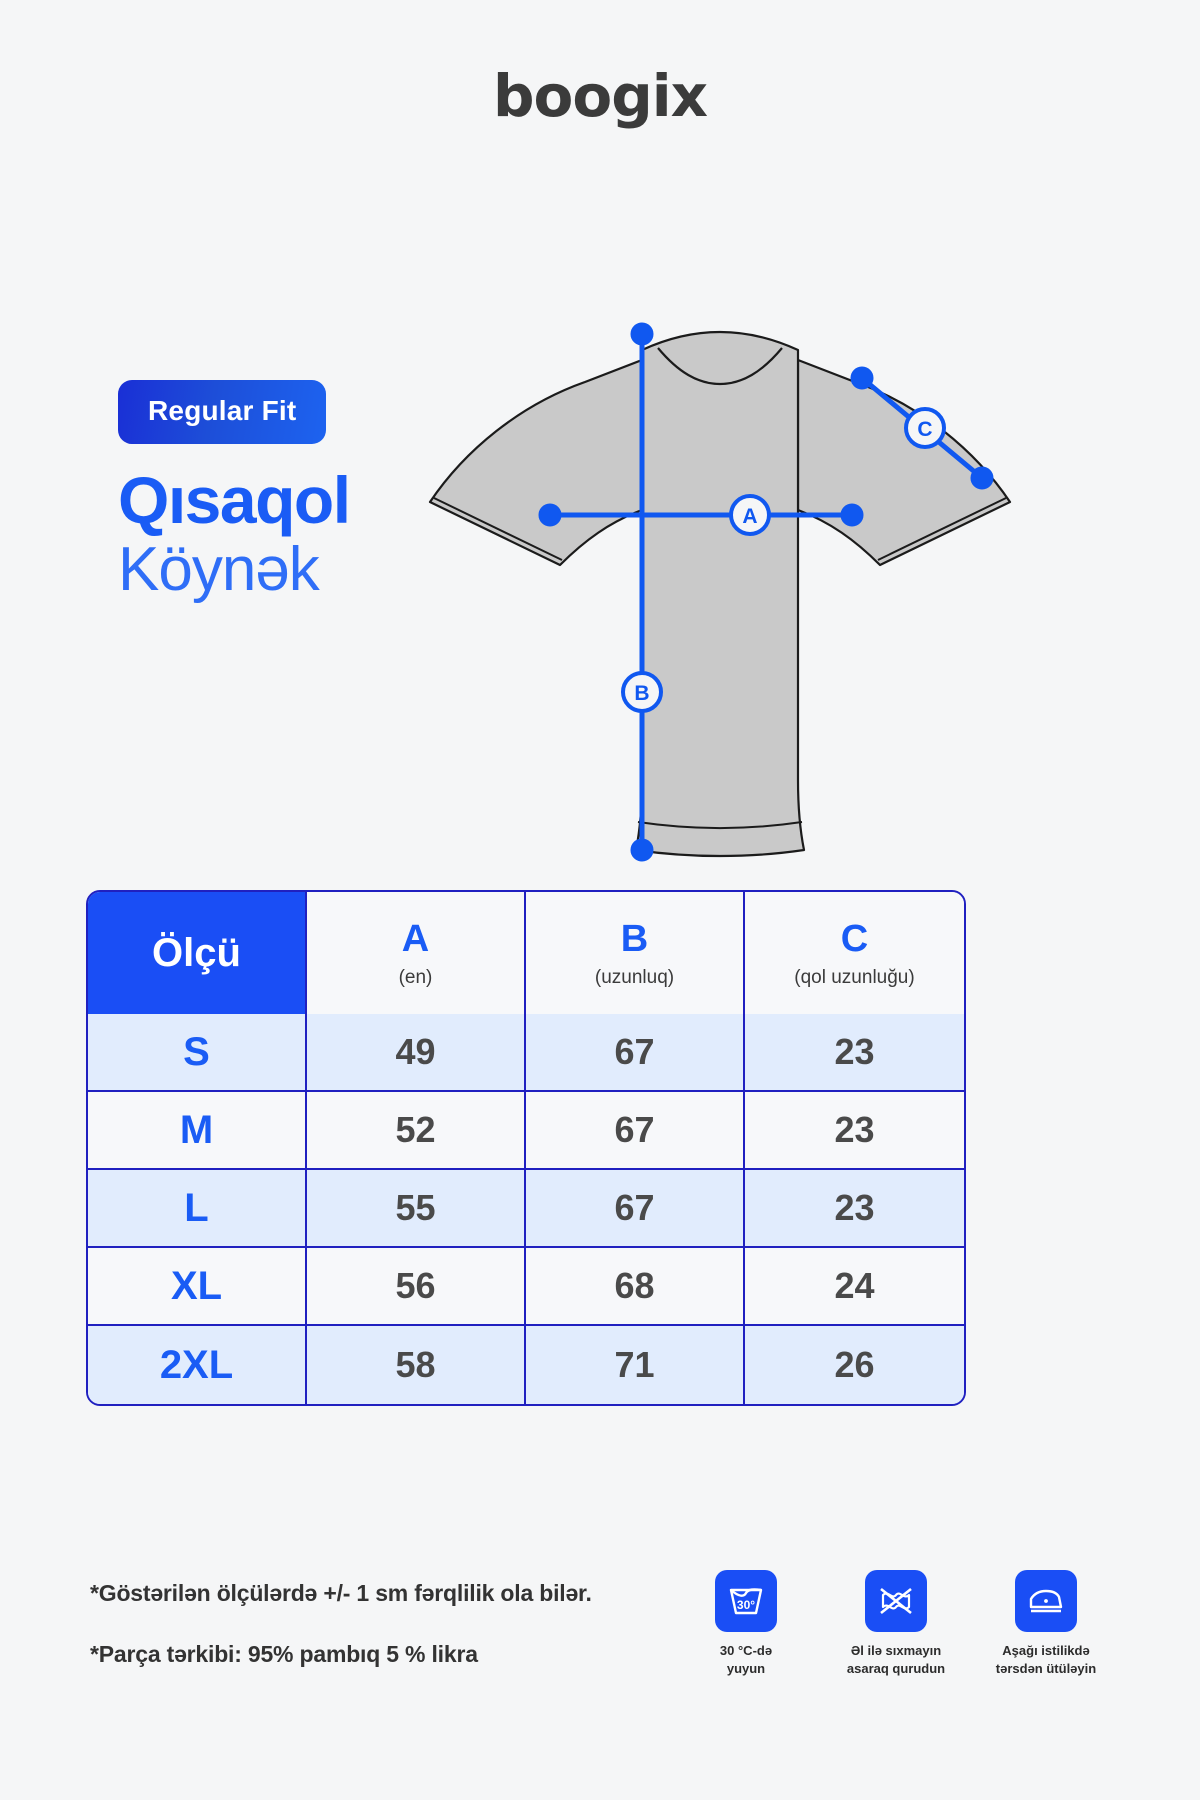  I want to click on do-not-wring-icon, so click(896, 1601).